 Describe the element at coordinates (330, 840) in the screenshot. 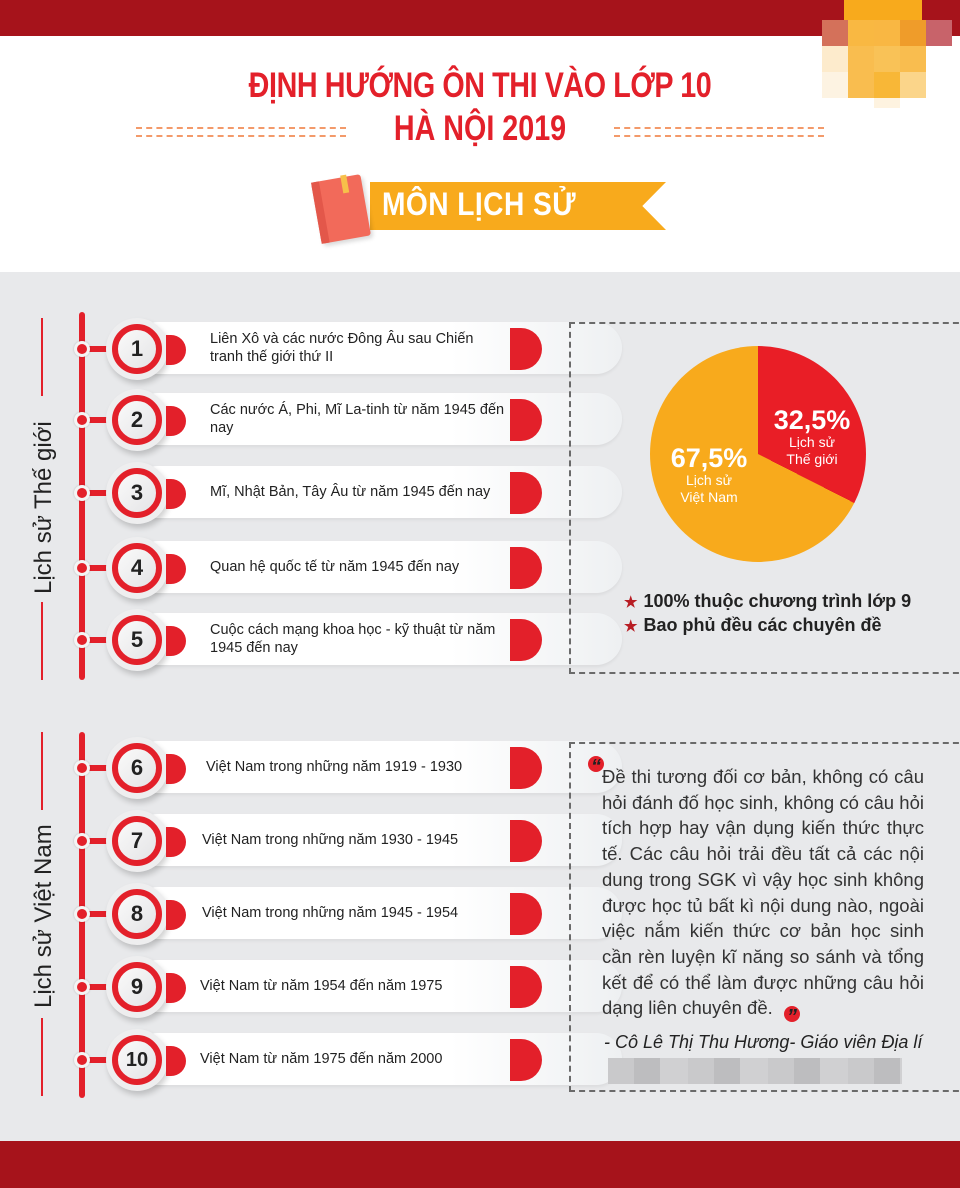

I see `topic-text: Việt Nam trong những năm 1930 - 1945` at that location.